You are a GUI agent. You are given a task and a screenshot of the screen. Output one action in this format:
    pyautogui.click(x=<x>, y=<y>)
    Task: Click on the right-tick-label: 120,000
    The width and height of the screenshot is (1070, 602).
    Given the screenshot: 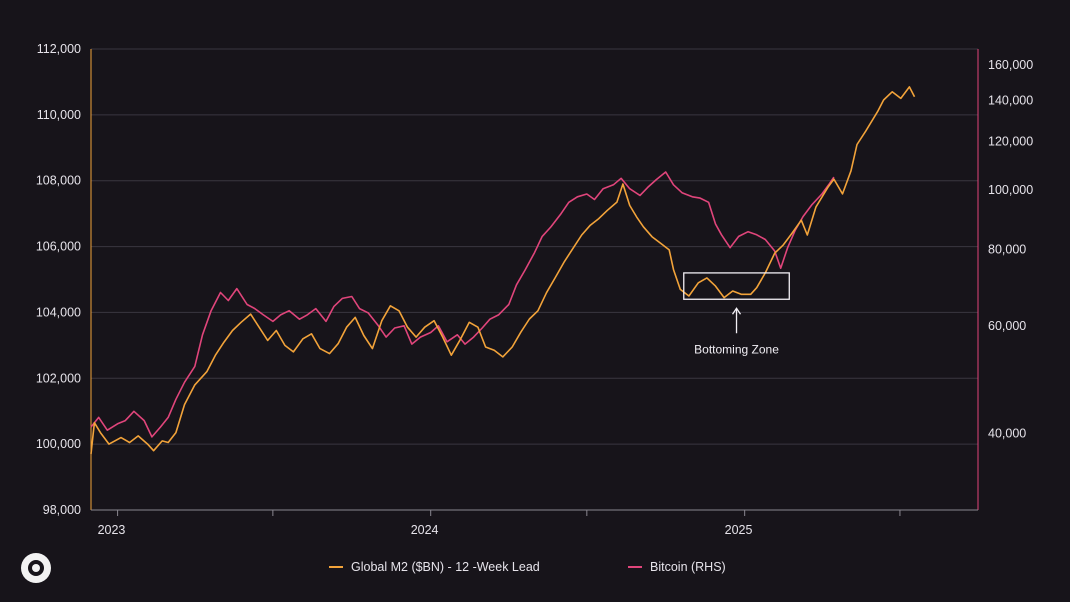 What is the action you would take?
    pyautogui.click(x=1010, y=142)
    